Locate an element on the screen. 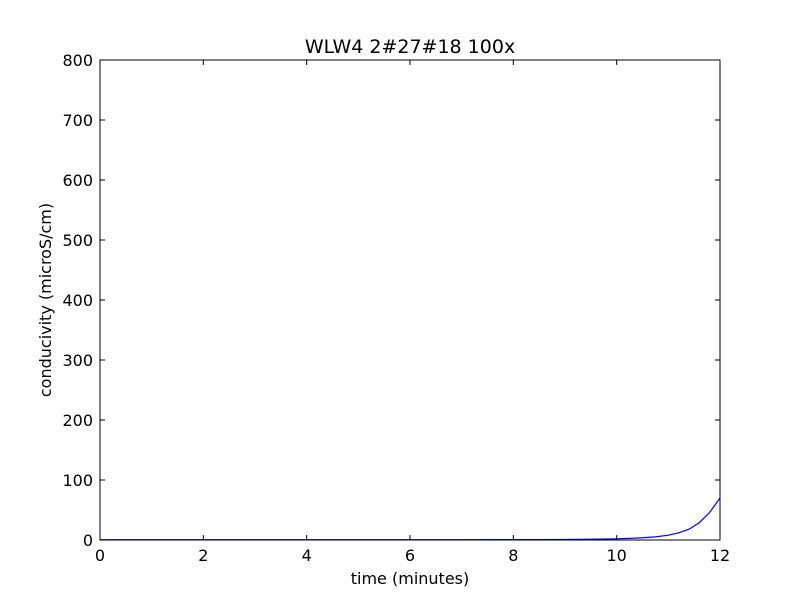  y-tick-label: 600 is located at coordinates (77, 180).